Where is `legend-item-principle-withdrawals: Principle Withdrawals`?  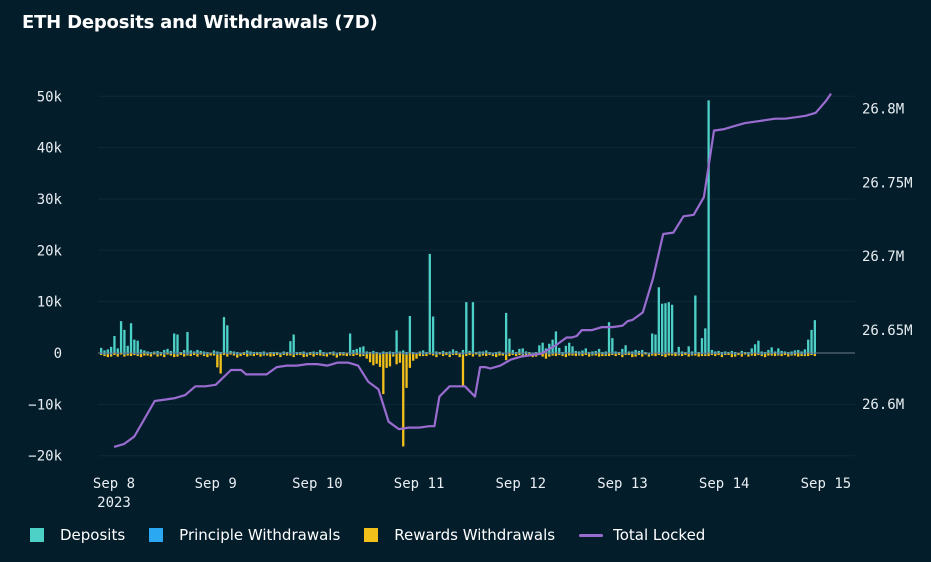
legend-item-principle-withdrawals: Principle Withdrawals is located at coordinates (244, 535).